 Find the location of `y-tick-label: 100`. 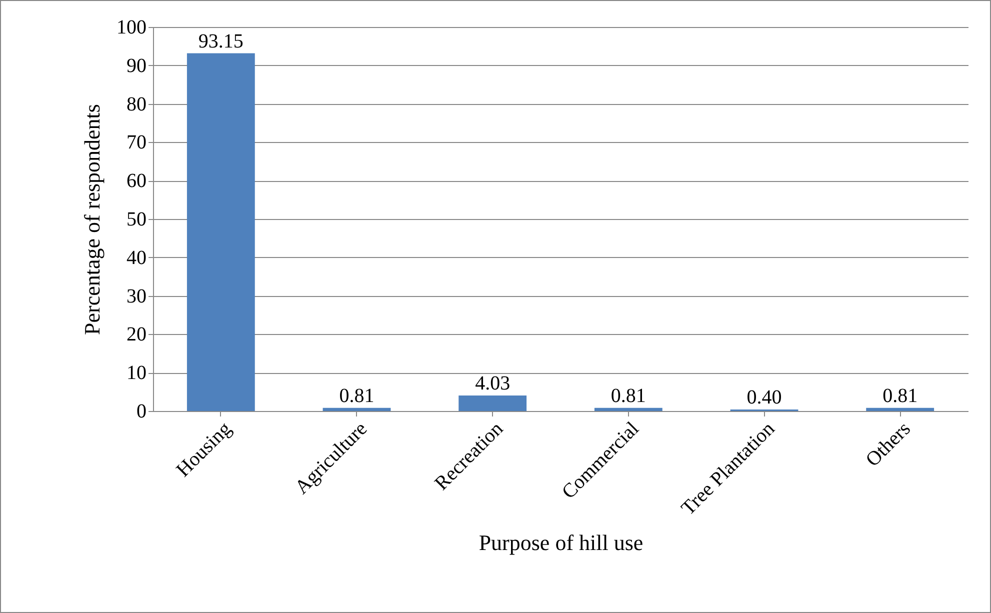

y-tick-label: 100 is located at coordinates (131, 27).